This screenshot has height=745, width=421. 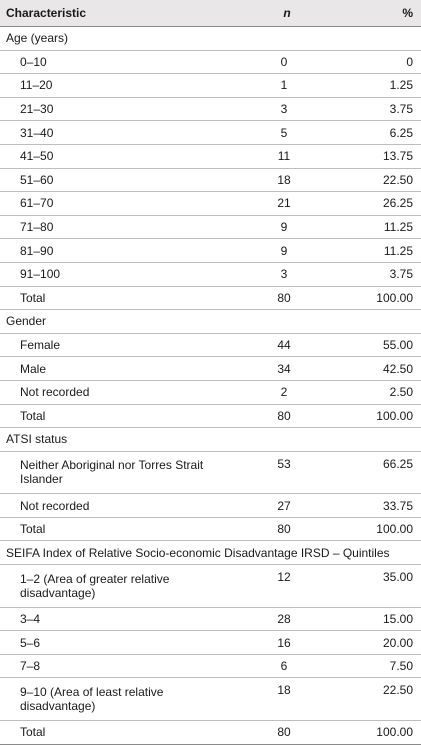 I want to click on row-label: 71–80, so click(x=118, y=227).